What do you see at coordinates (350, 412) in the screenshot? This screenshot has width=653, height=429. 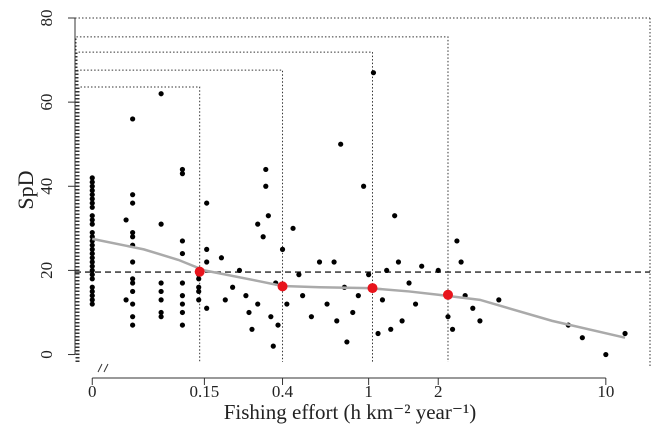 I see `x-axis-label: Fishing effort (h km⁻² year⁻¹)` at bounding box center [350, 412].